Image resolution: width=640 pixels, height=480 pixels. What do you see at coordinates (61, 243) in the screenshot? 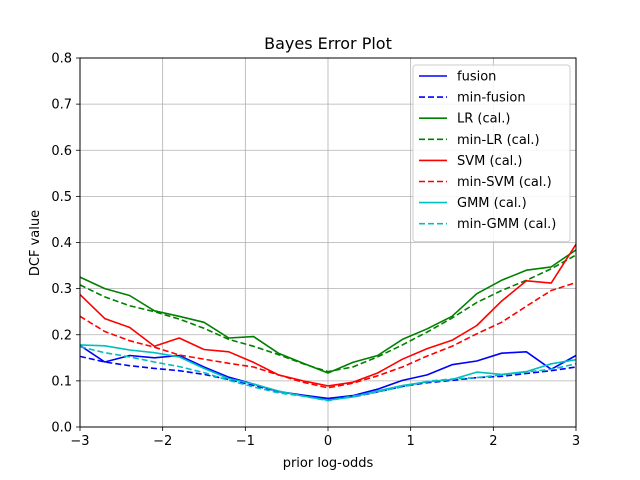
I see `y-tick-label: 0.4` at bounding box center [61, 243].